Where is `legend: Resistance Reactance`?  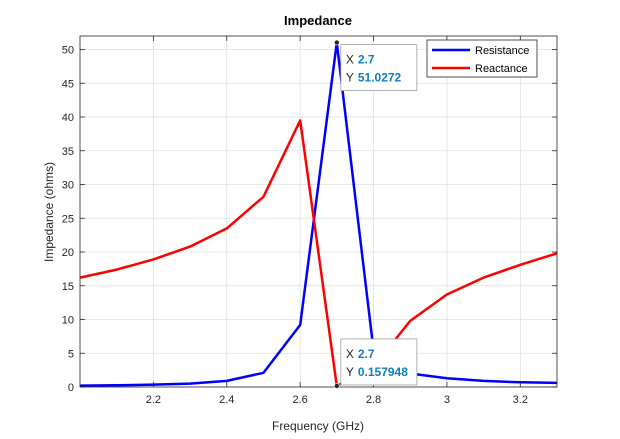
legend: Resistance Reactance is located at coordinates (482, 58).